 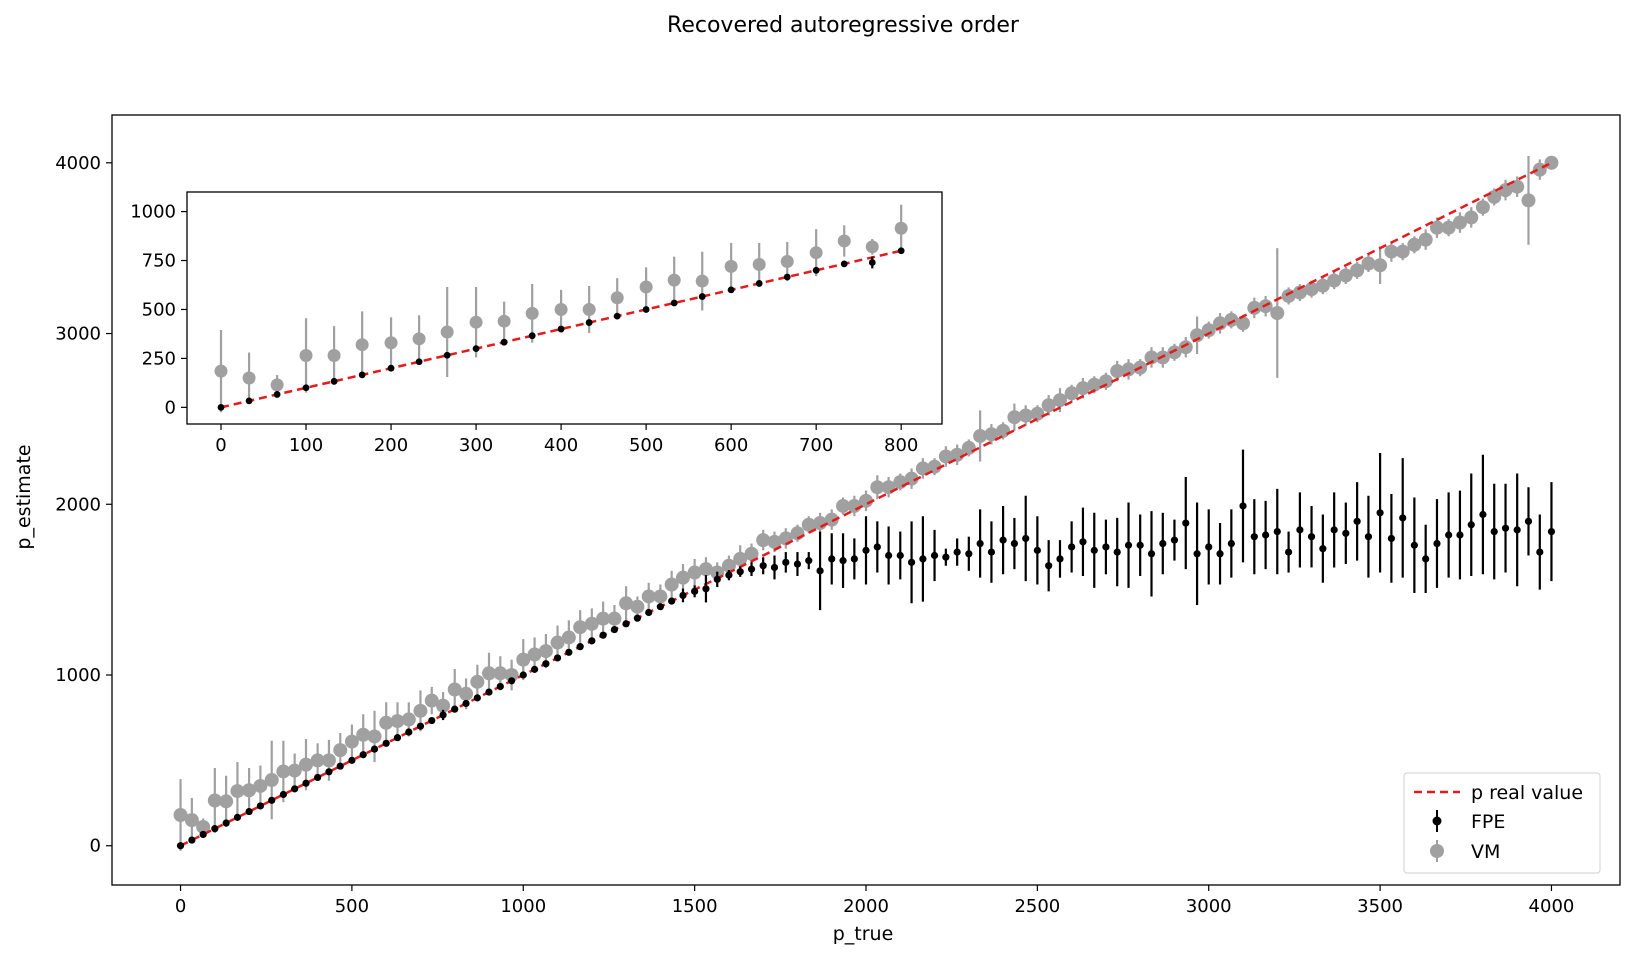 What do you see at coordinates (731, 445) in the screenshot?
I see `inset-x-tick-label: 600` at bounding box center [731, 445].